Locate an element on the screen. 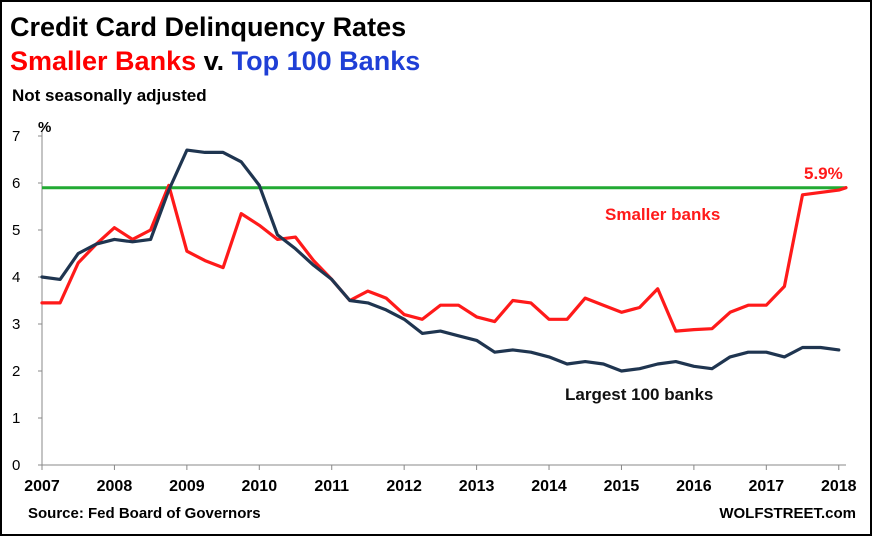  x-tick-label: 2015 is located at coordinates (622, 486).